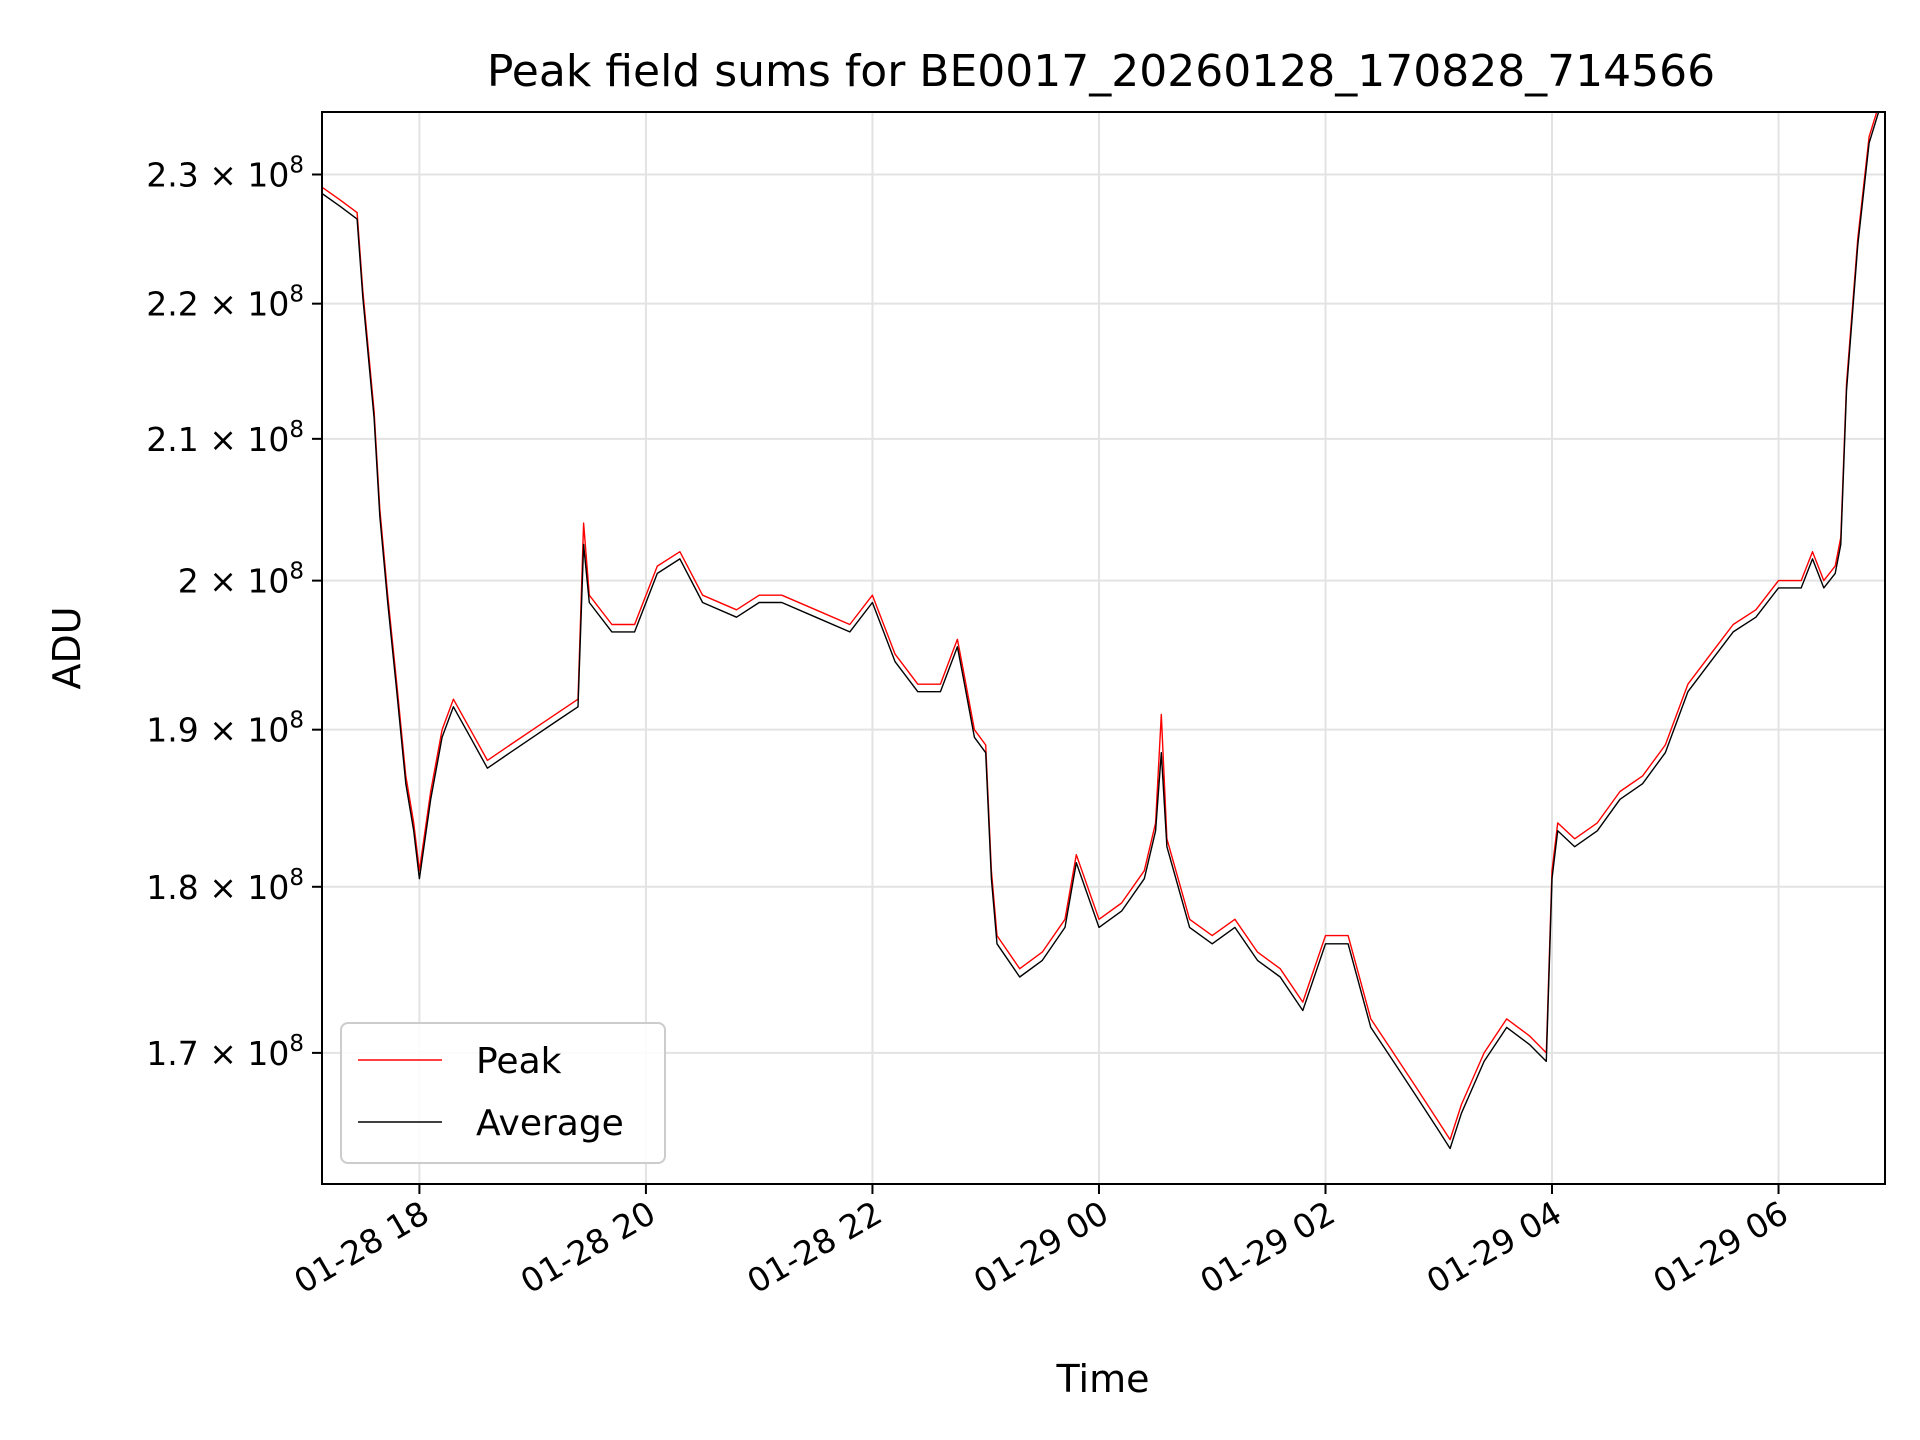 Image resolution: width=1920 pixels, height=1440 pixels. I want to click on y-axis-label: ADU, so click(67, 647).